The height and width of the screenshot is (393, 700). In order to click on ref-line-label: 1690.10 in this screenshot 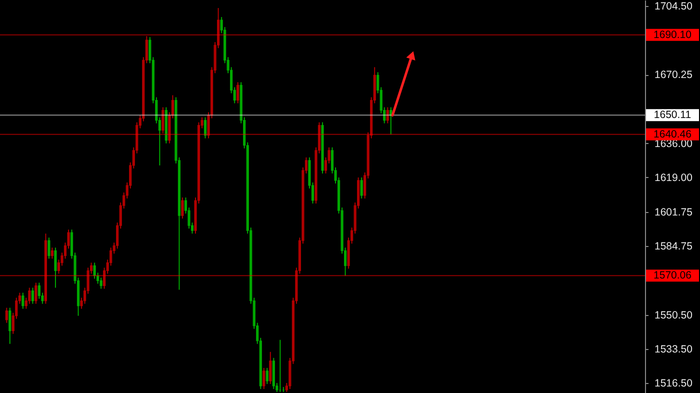, I will do `click(673, 34)`.